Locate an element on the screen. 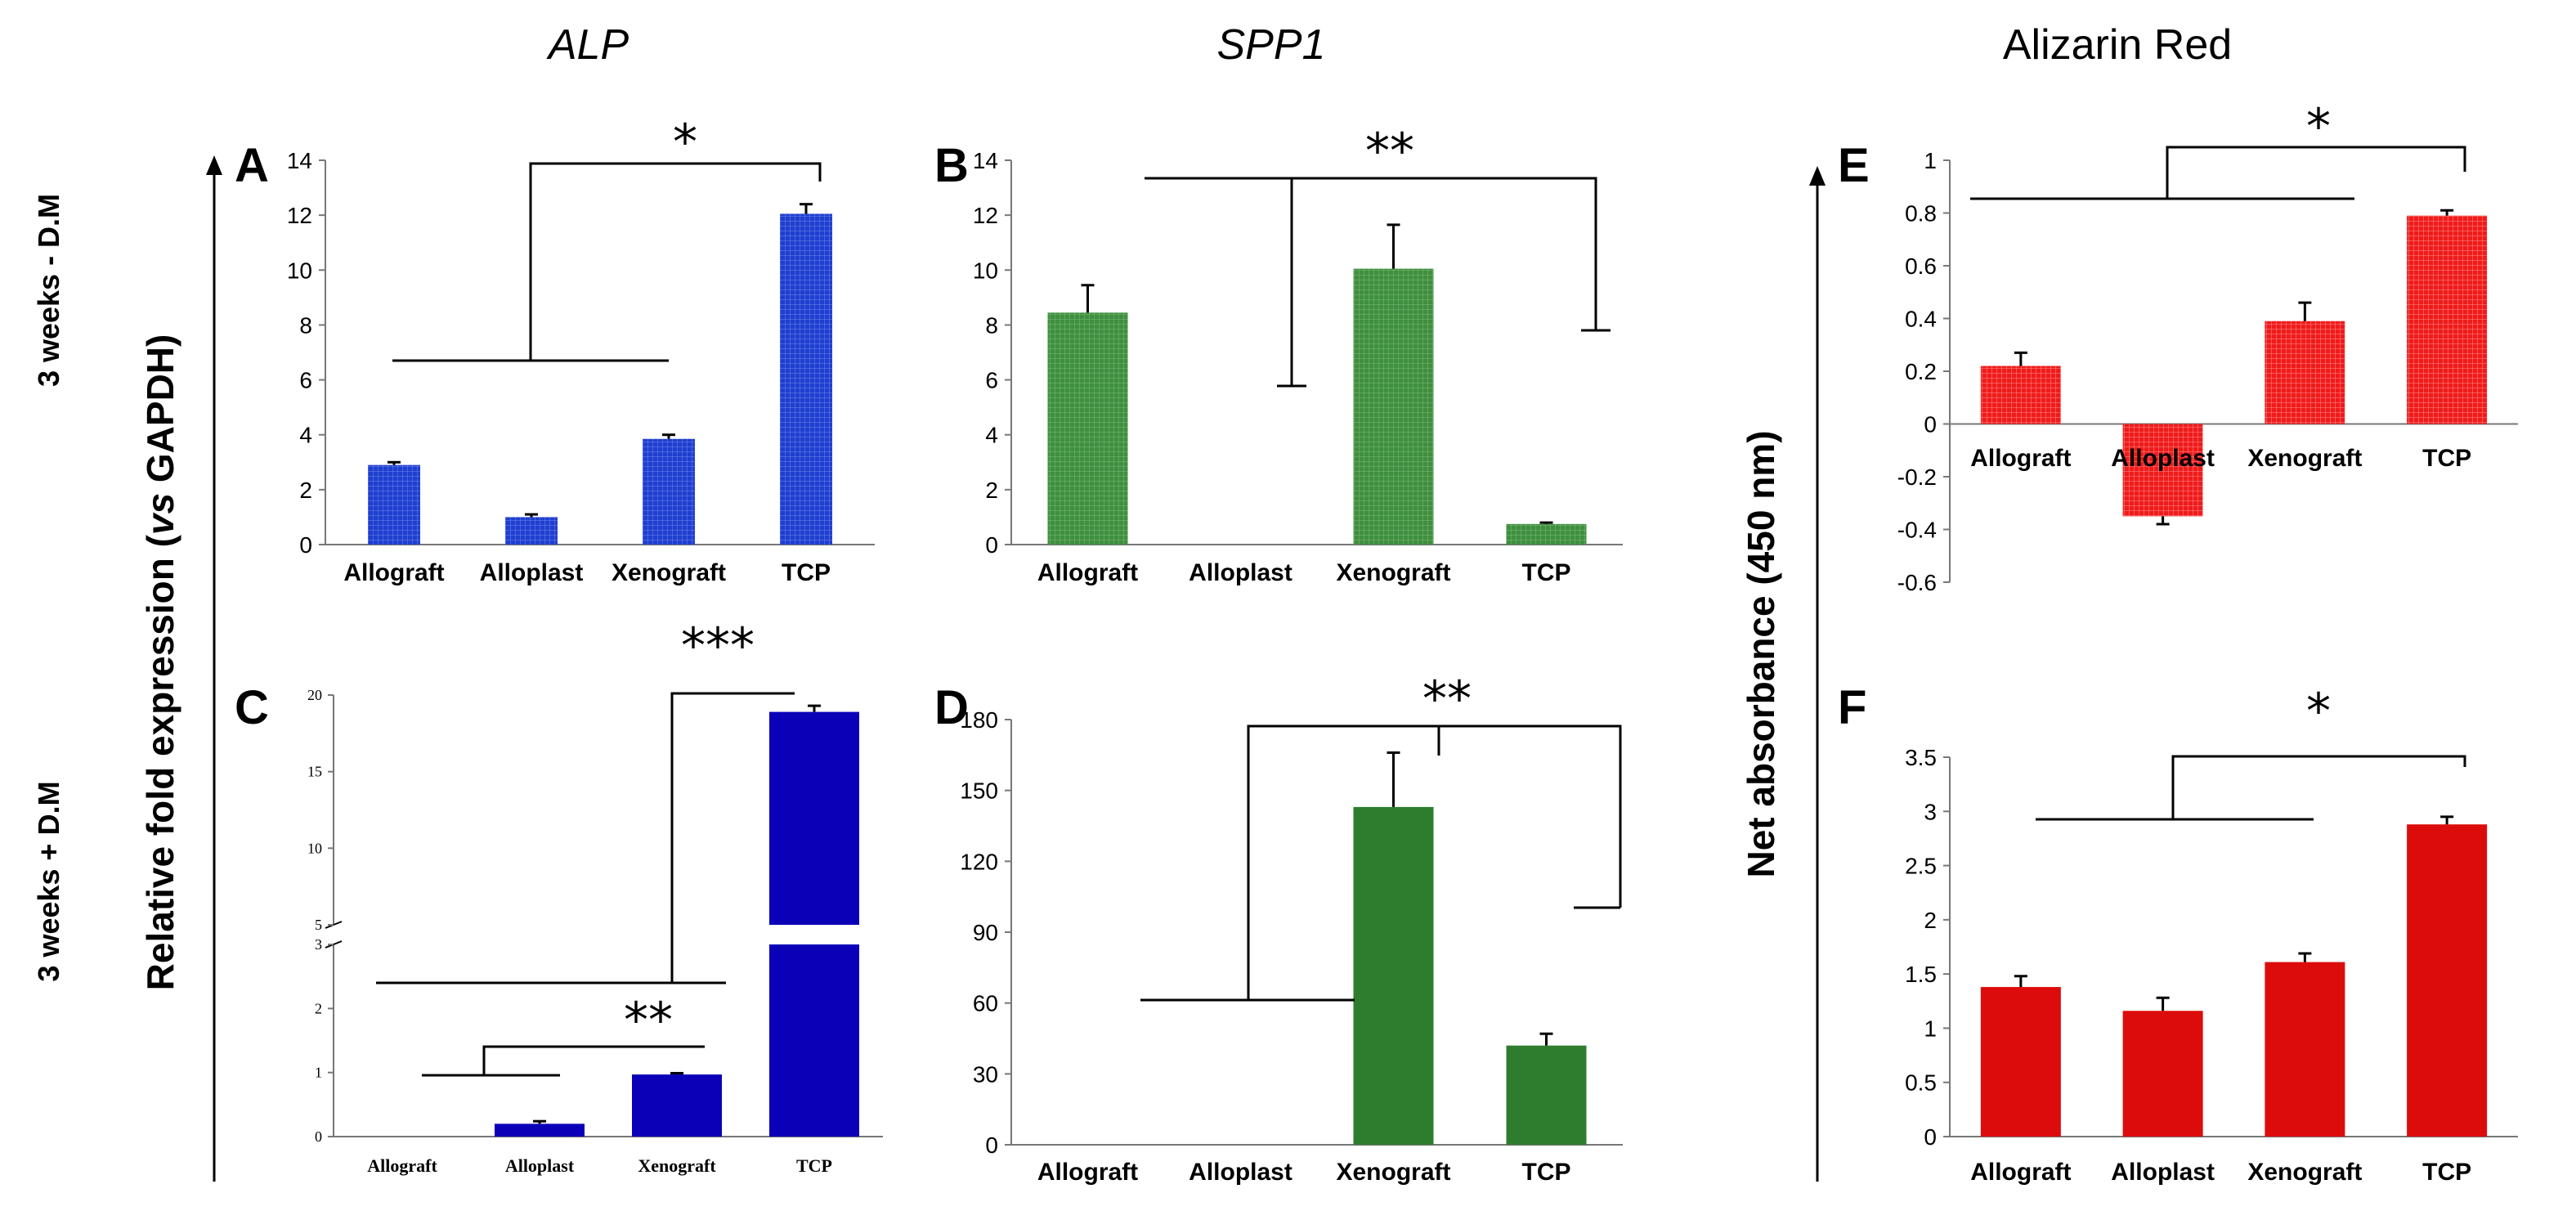 Image resolution: width=2576 pixels, height=1229 pixels. absorbance-label: Net absorbance (450 nm) is located at coordinates (1761, 653).